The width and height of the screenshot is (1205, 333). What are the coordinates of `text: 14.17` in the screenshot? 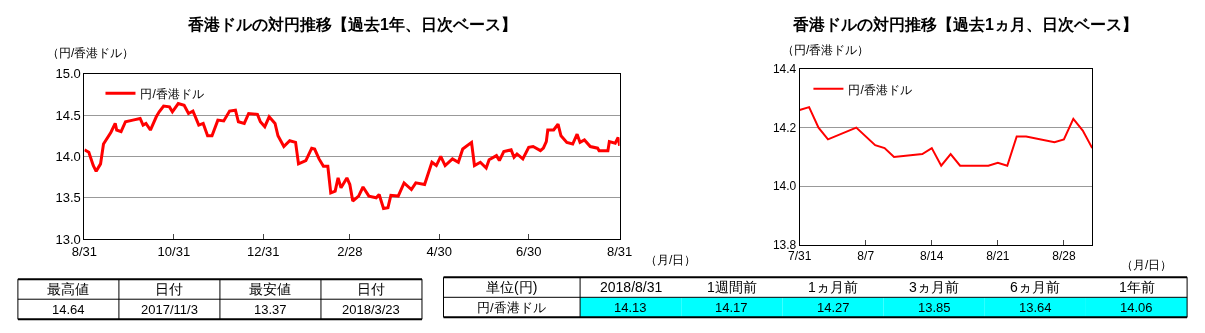 It's located at (731, 307).